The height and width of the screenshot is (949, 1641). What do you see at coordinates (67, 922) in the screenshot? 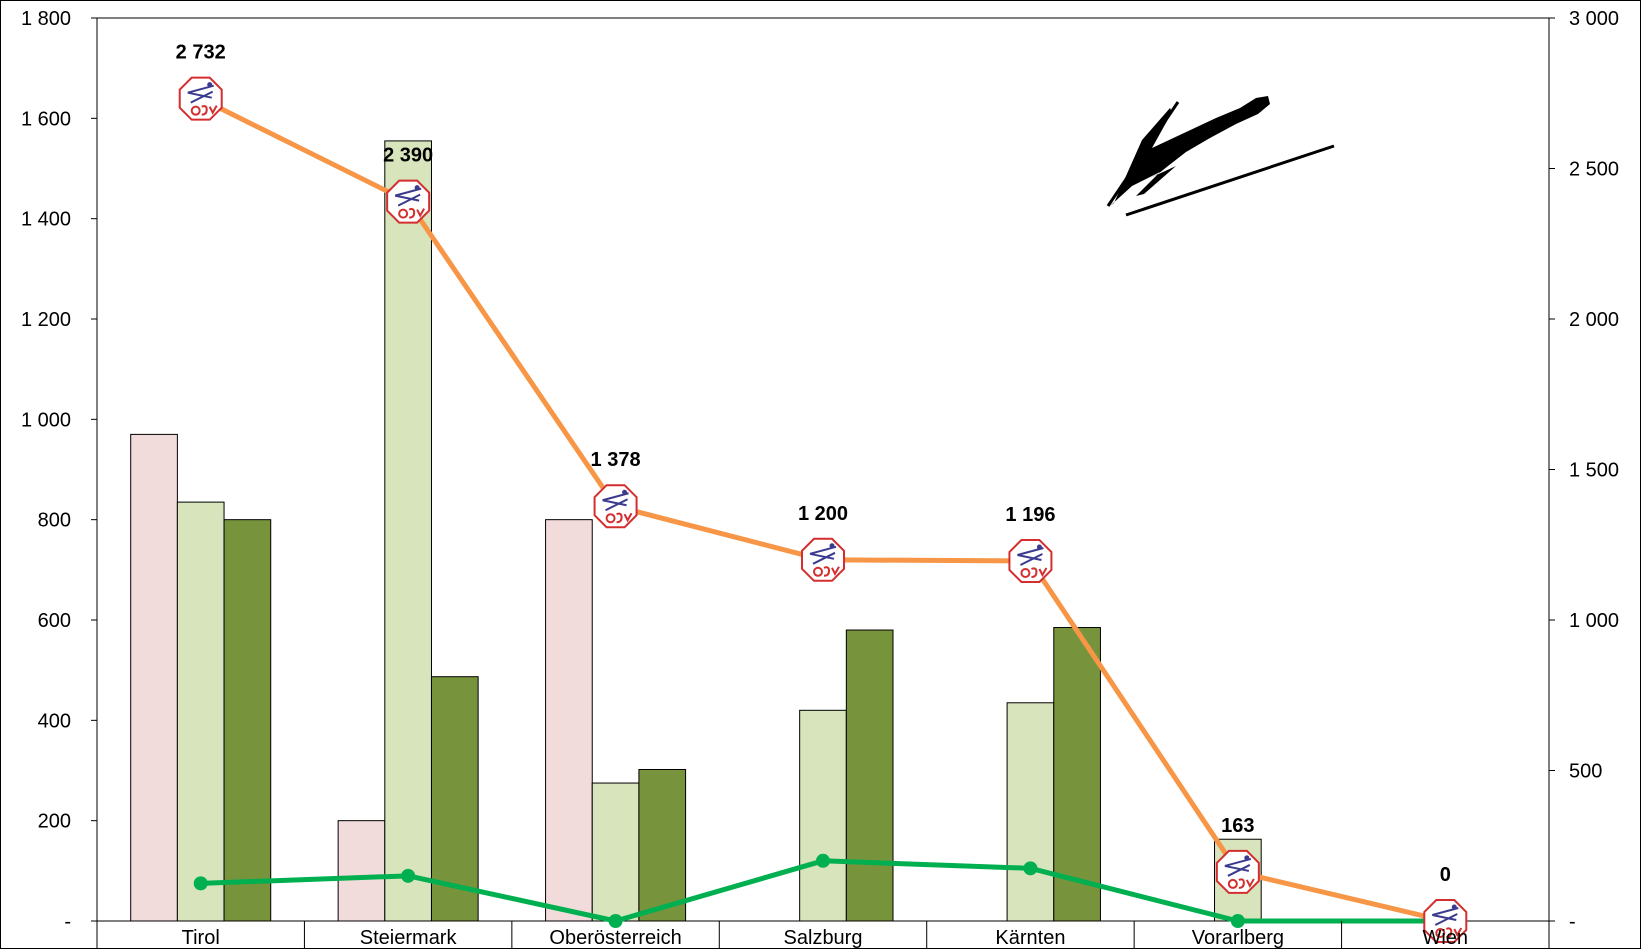
I see `left-tick-label: -` at bounding box center [67, 922].